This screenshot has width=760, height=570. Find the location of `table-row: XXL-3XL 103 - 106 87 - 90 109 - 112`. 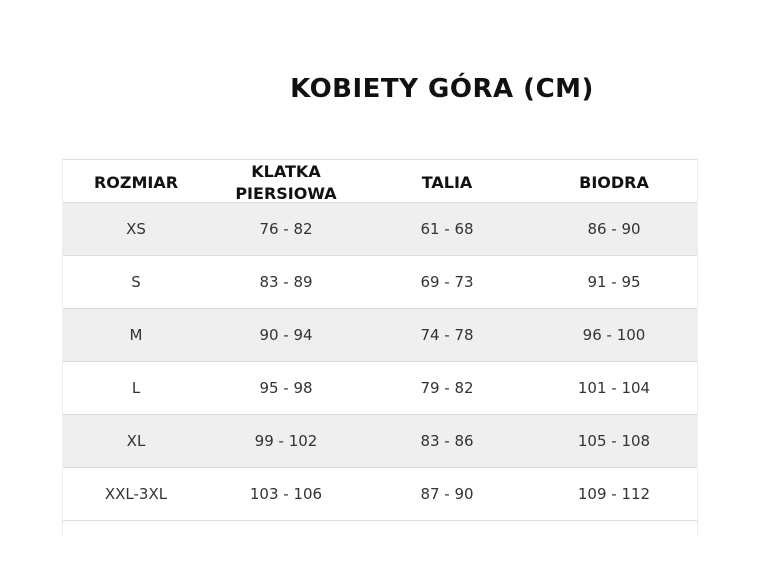

table-row: XXL-3XL 103 - 106 87 - 90 109 - 112 is located at coordinates (380, 494).